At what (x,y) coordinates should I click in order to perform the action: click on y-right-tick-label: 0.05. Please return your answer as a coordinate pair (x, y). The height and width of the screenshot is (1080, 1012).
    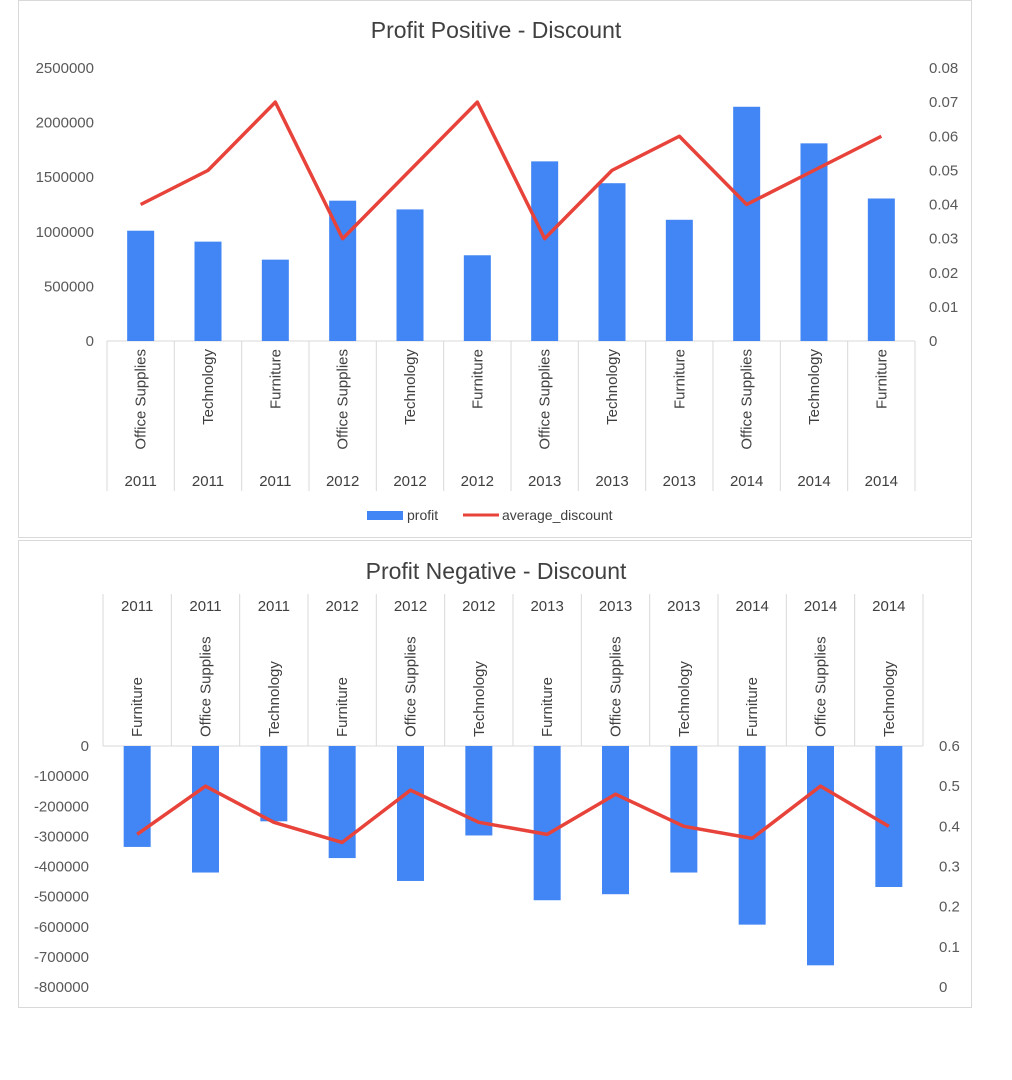
    Looking at the image, I should click on (943, 170).